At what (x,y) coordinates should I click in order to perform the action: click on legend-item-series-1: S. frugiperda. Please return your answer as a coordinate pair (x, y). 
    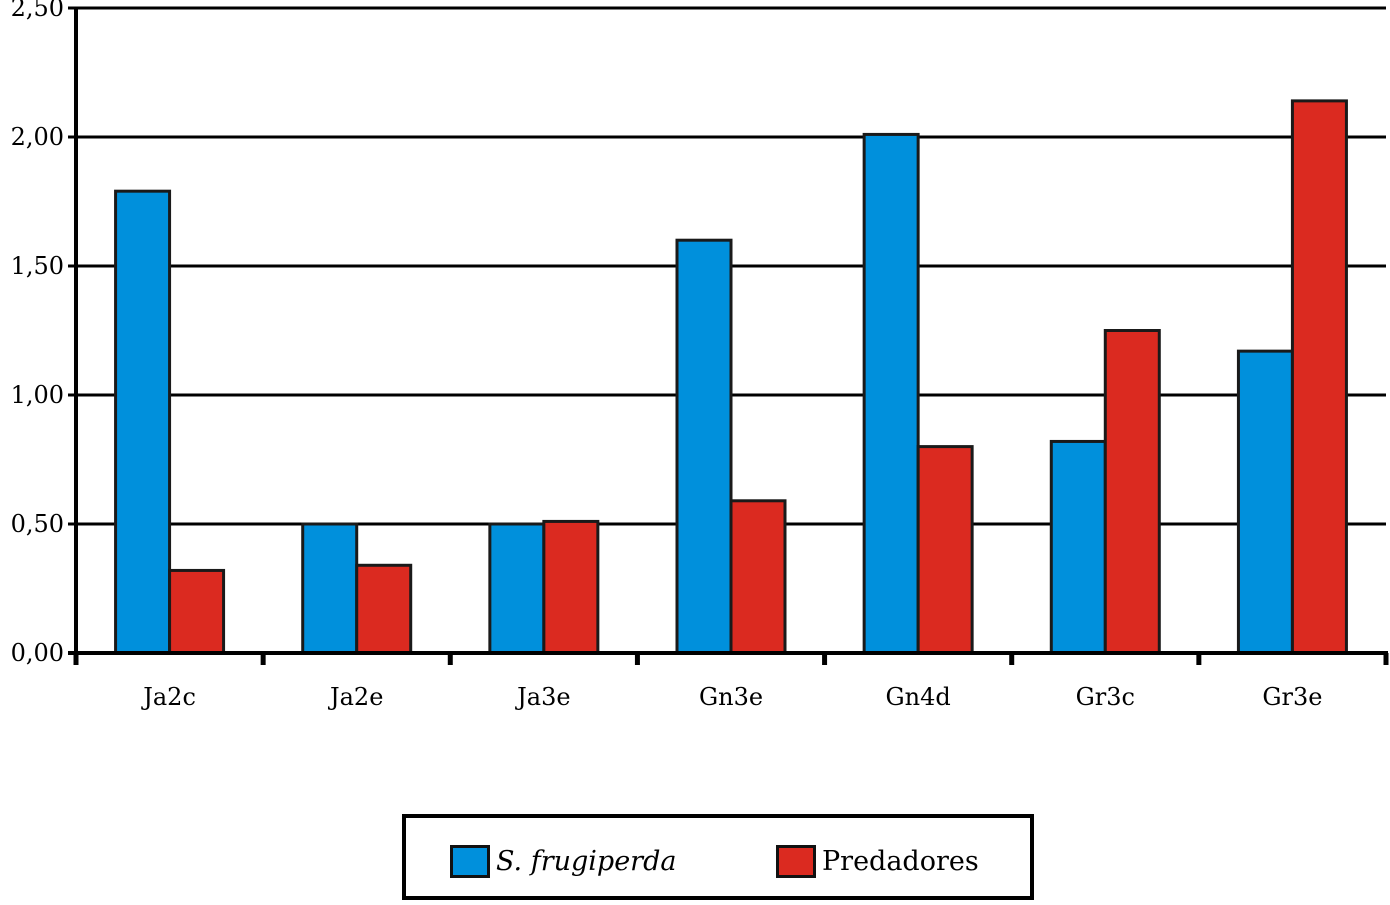
    Looking at the image, I should click on (563, 861).